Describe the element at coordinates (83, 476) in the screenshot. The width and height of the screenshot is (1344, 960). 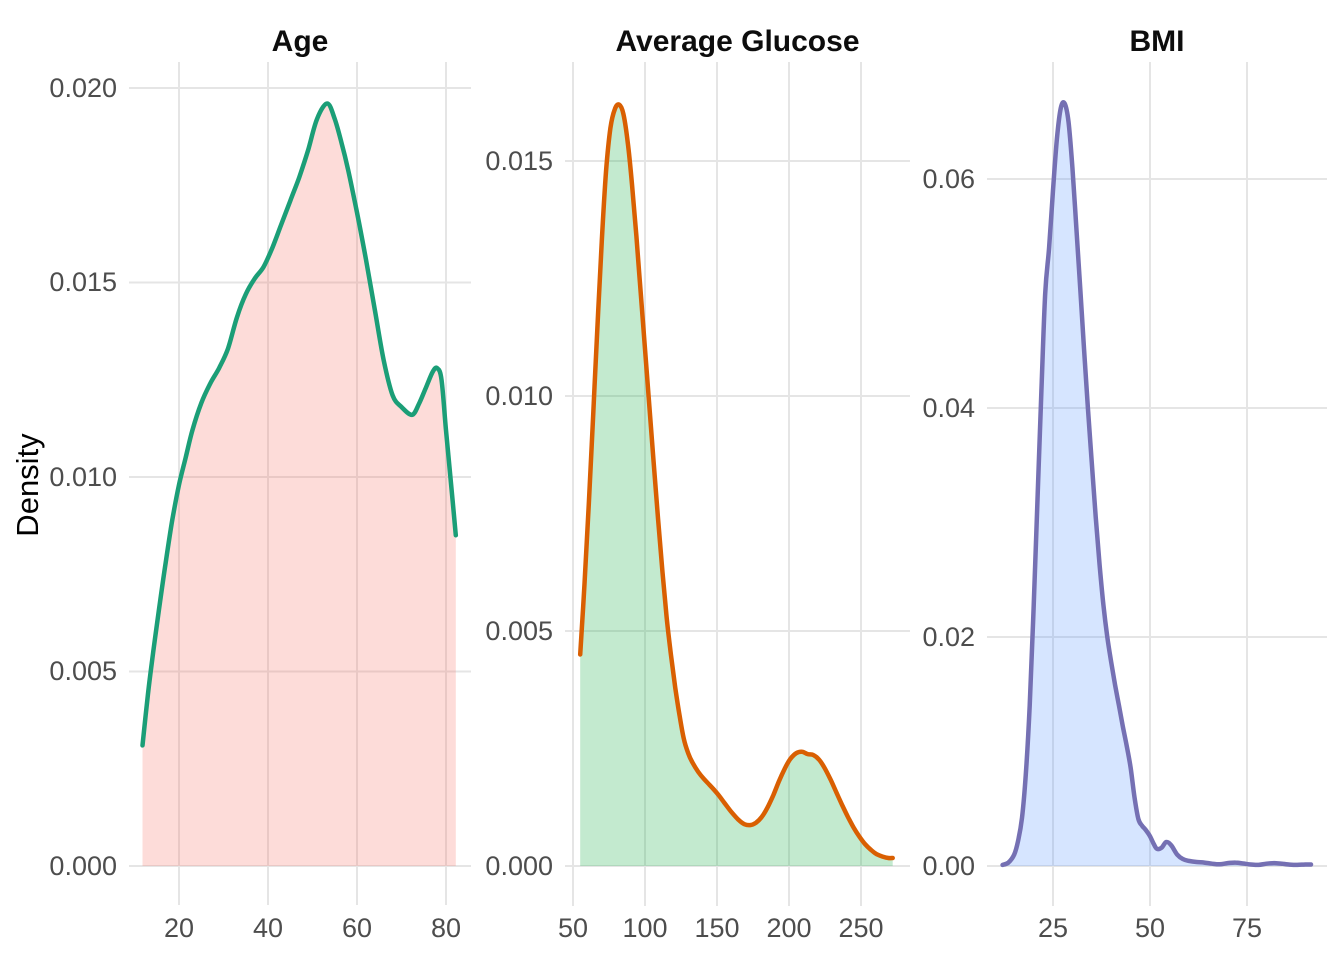
I see `age-y-tick-label: 0.010` at that location.